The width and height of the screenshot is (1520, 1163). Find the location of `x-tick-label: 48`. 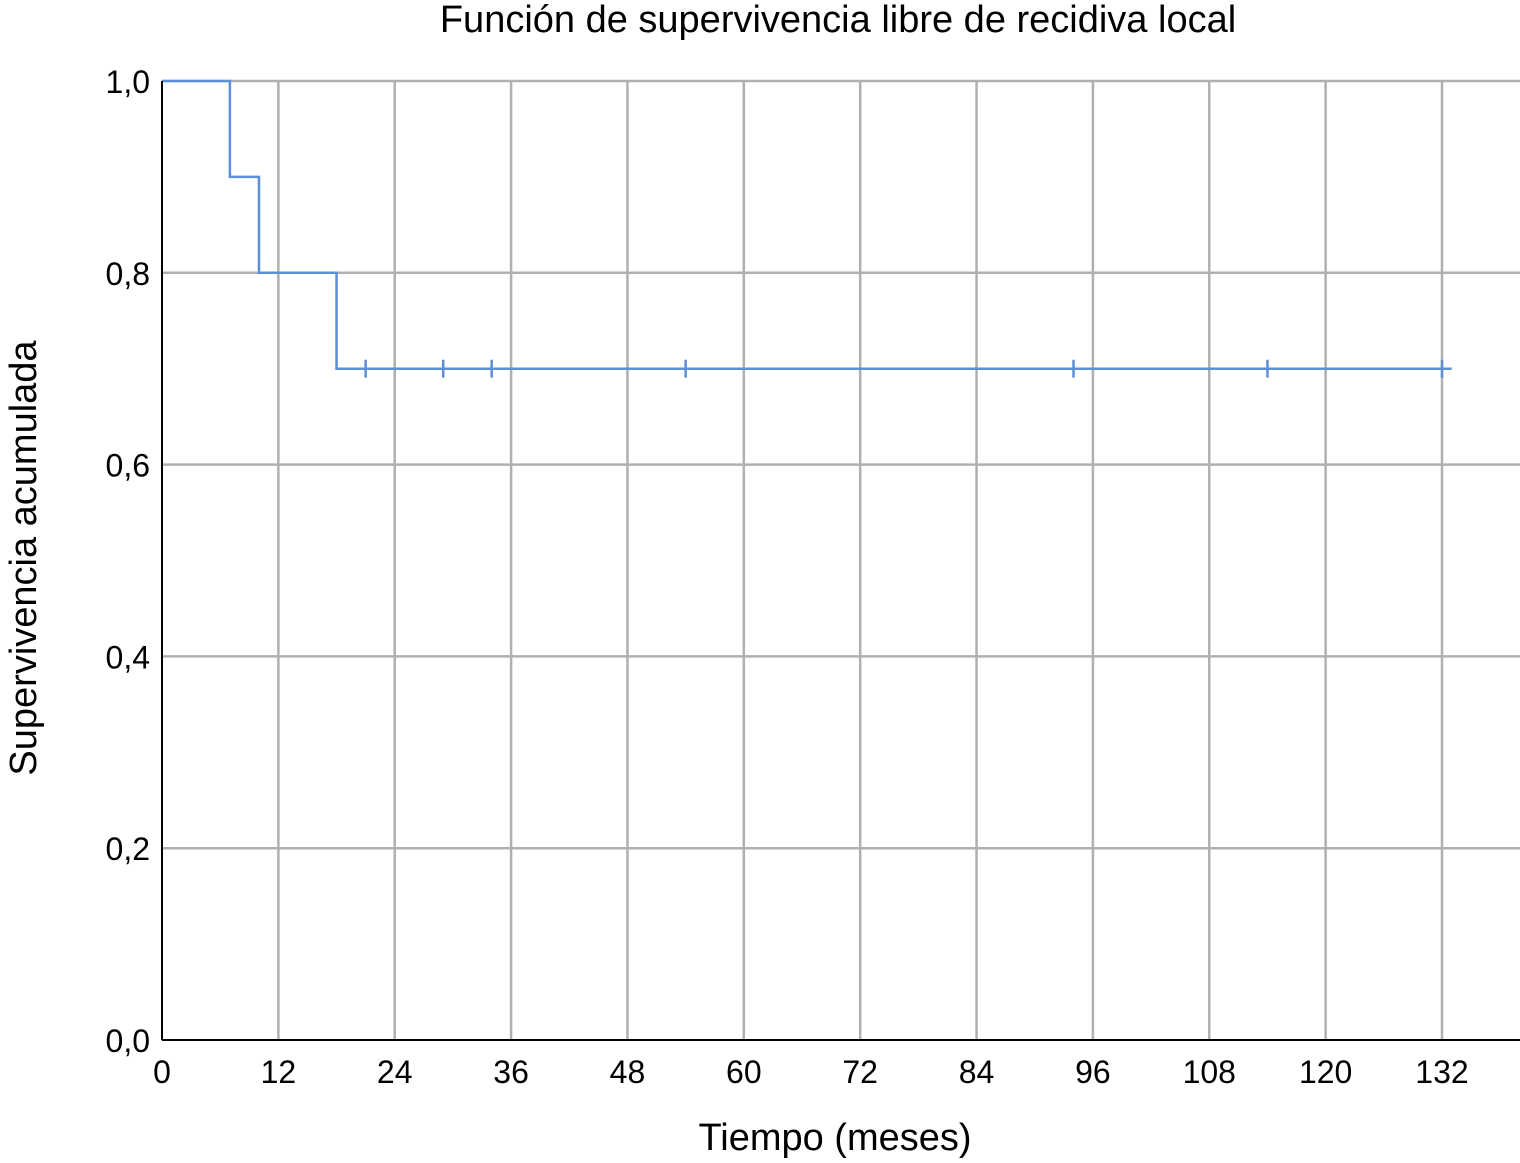

x-tick-label: 48 is located at coordinates (628, 1072).